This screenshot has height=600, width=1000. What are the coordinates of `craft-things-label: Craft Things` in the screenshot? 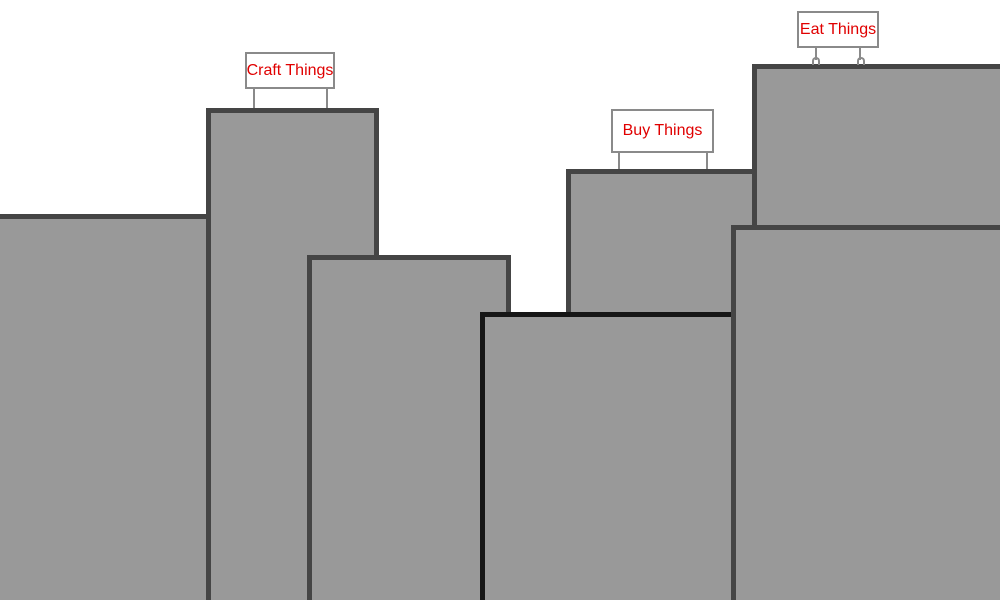 It's located at (290, 70).